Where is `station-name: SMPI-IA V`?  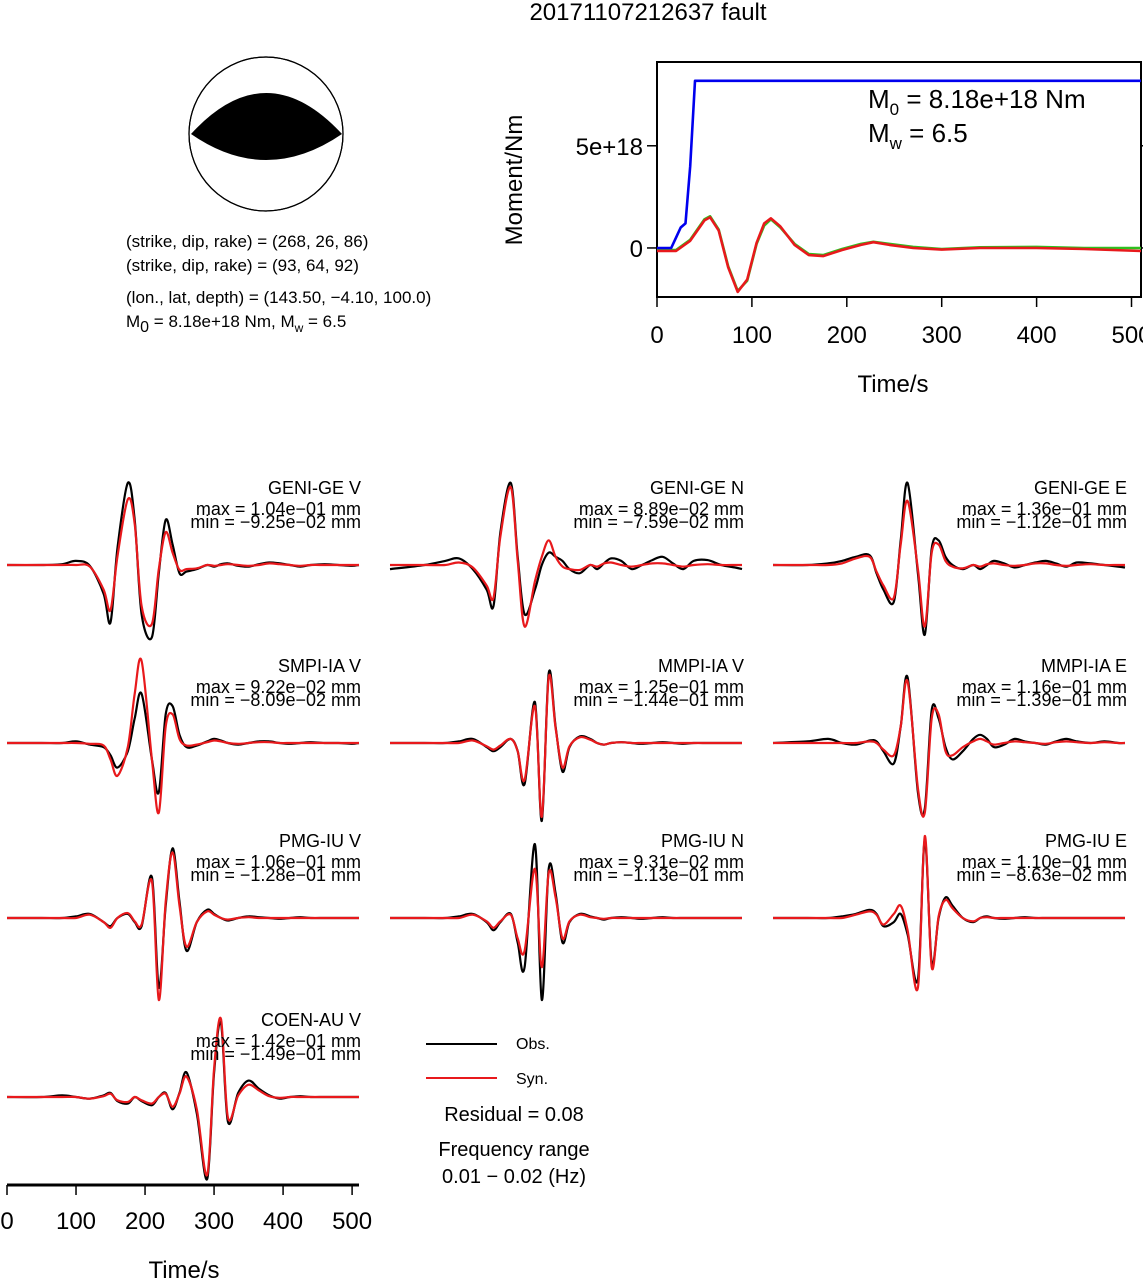
station-name: SMPI-IA V is located at coordinates (319, 666).